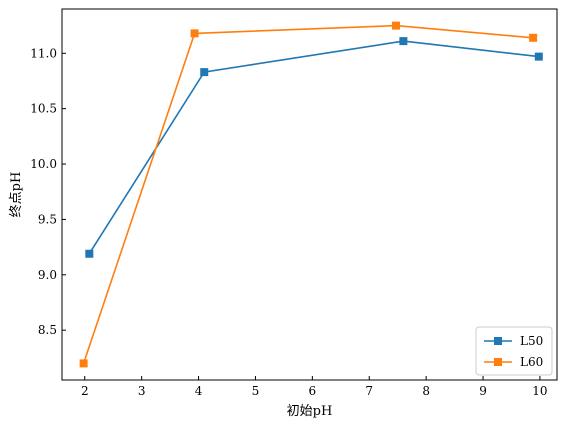 The width and height of the screenshot is (568, 428). What do you see at coordinates (47, 219) in the screenshot?
I see `y-tick-label: 9.5` at bounding box center [47, 219].